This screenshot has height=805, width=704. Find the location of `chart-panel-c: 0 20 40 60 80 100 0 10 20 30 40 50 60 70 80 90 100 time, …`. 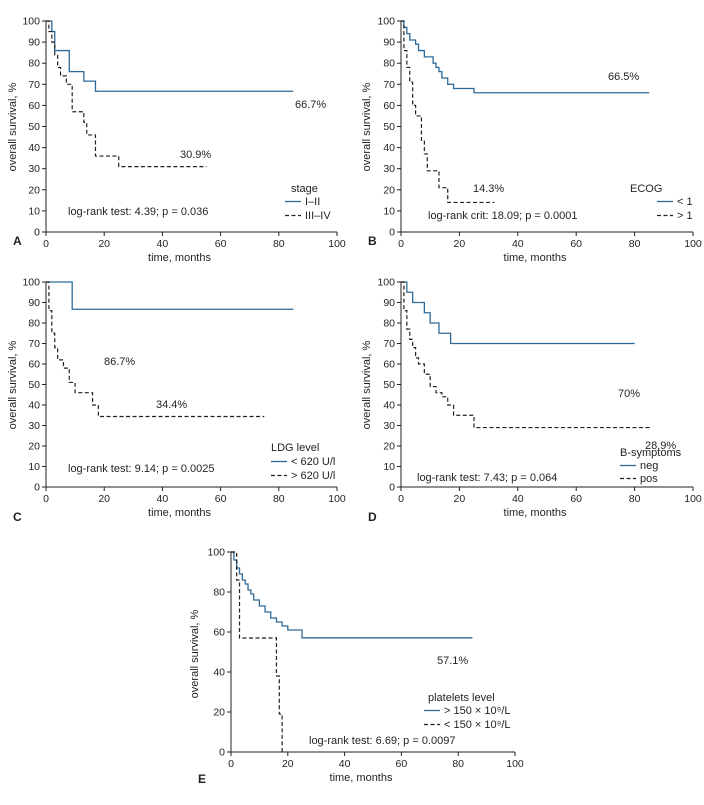

chart-panel-c: 0 20 40 60 80 100 0 10 20 30 40 50 60 70 80 90 100 time, … is located at coordinates (176, 401).